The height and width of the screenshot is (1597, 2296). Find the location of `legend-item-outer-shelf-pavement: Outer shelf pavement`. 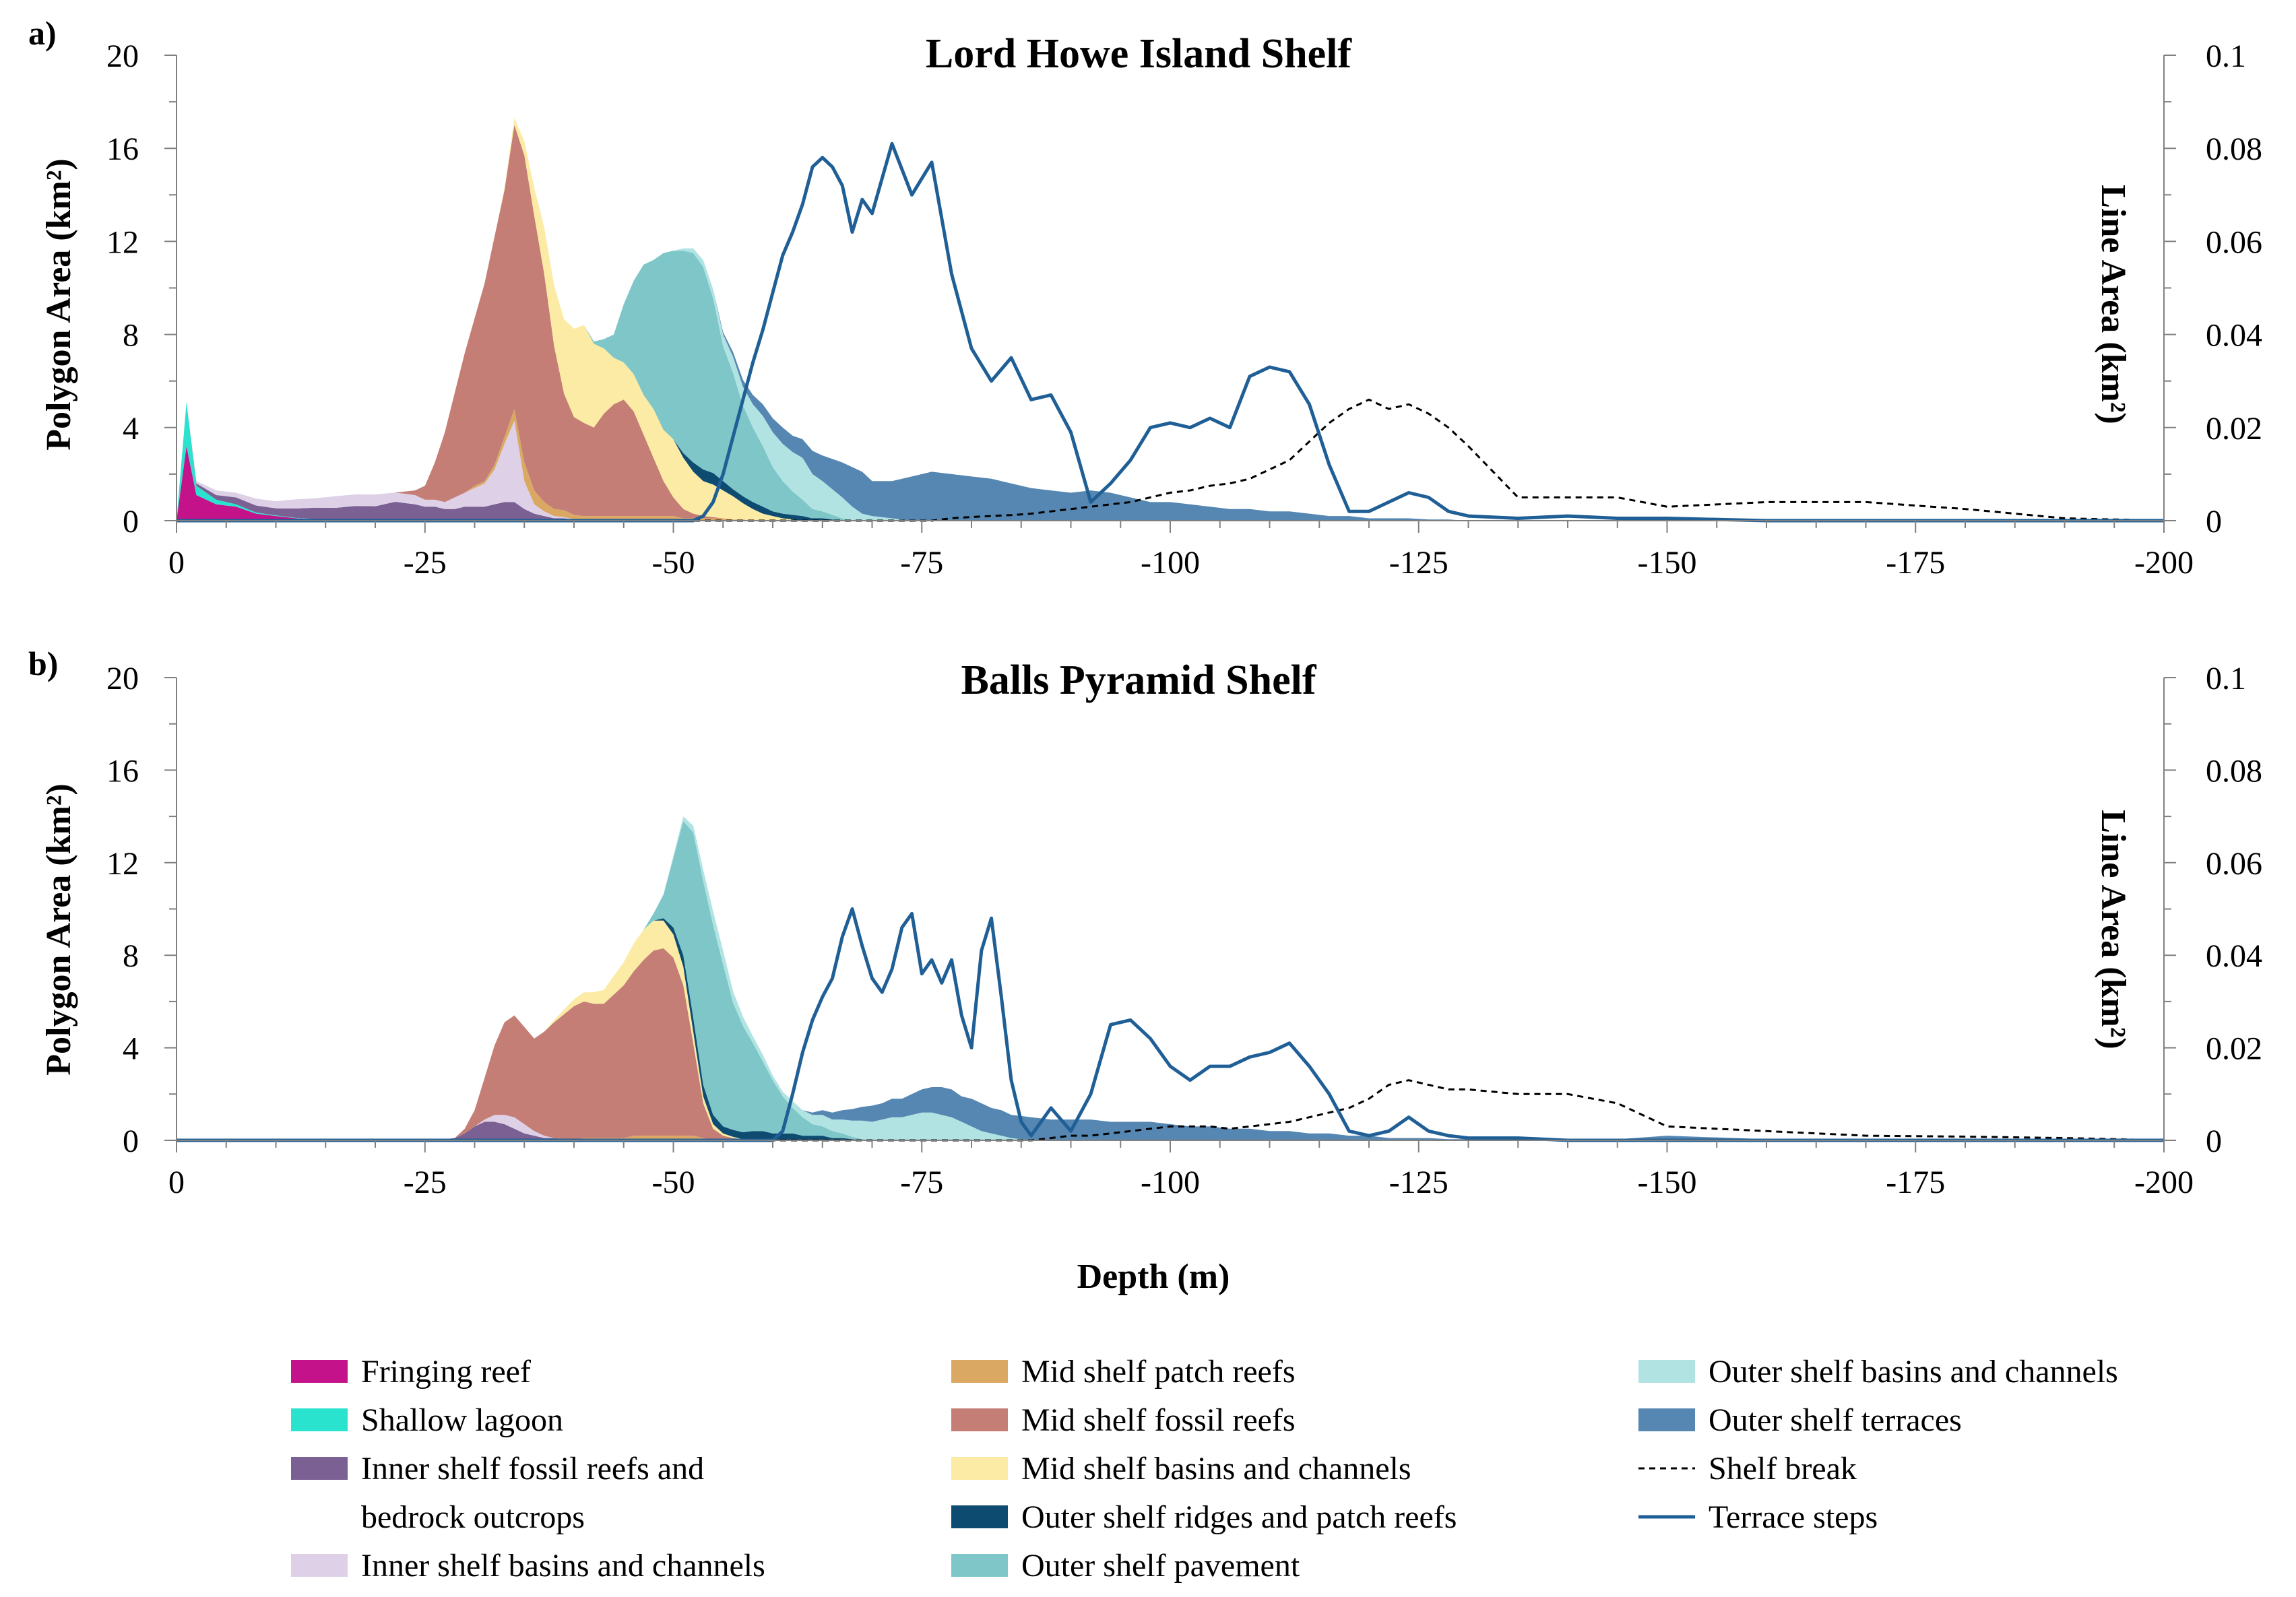

legend-item-outer-shelf-pavement: Outer shelf pavement is located at coordinates (1125, 1566).